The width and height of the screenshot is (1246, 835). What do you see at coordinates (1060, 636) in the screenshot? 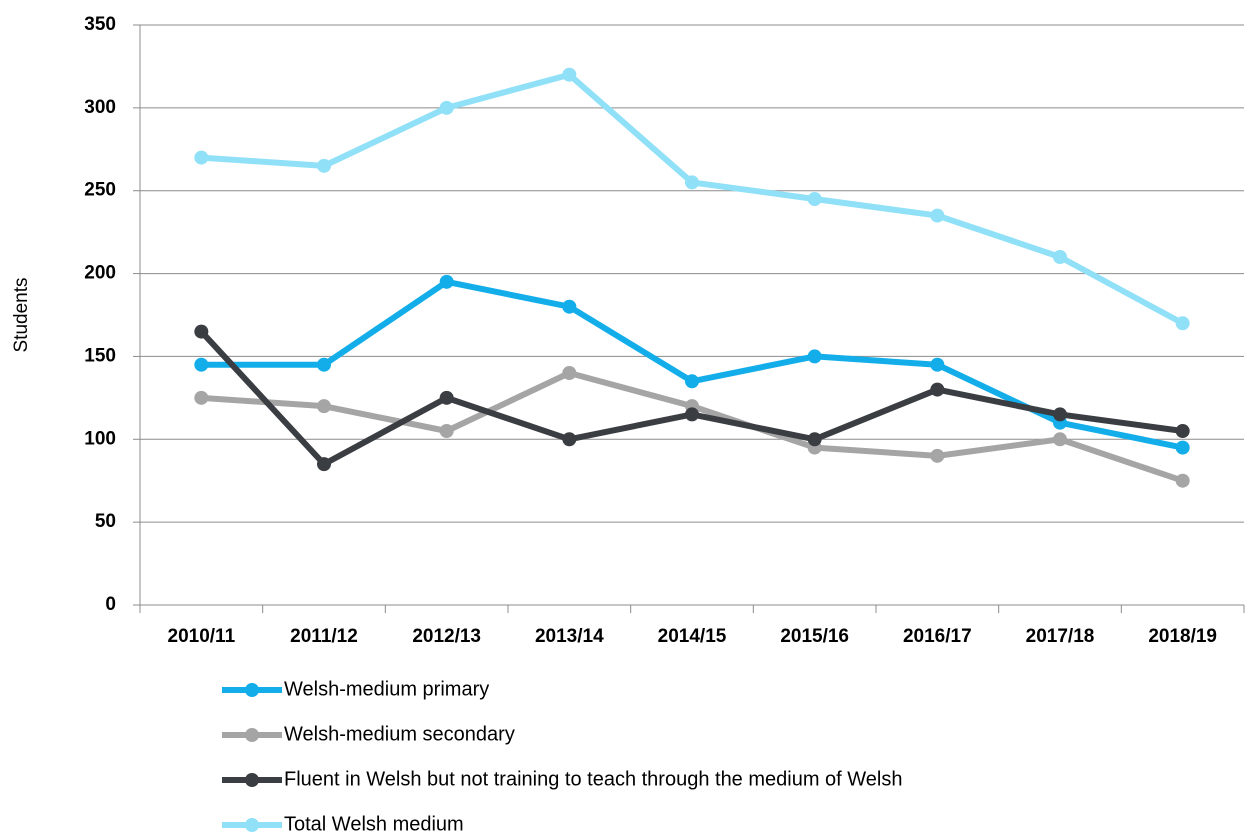
I see `x-tick-label: 2017/18` at bounding box center [1060, 636].